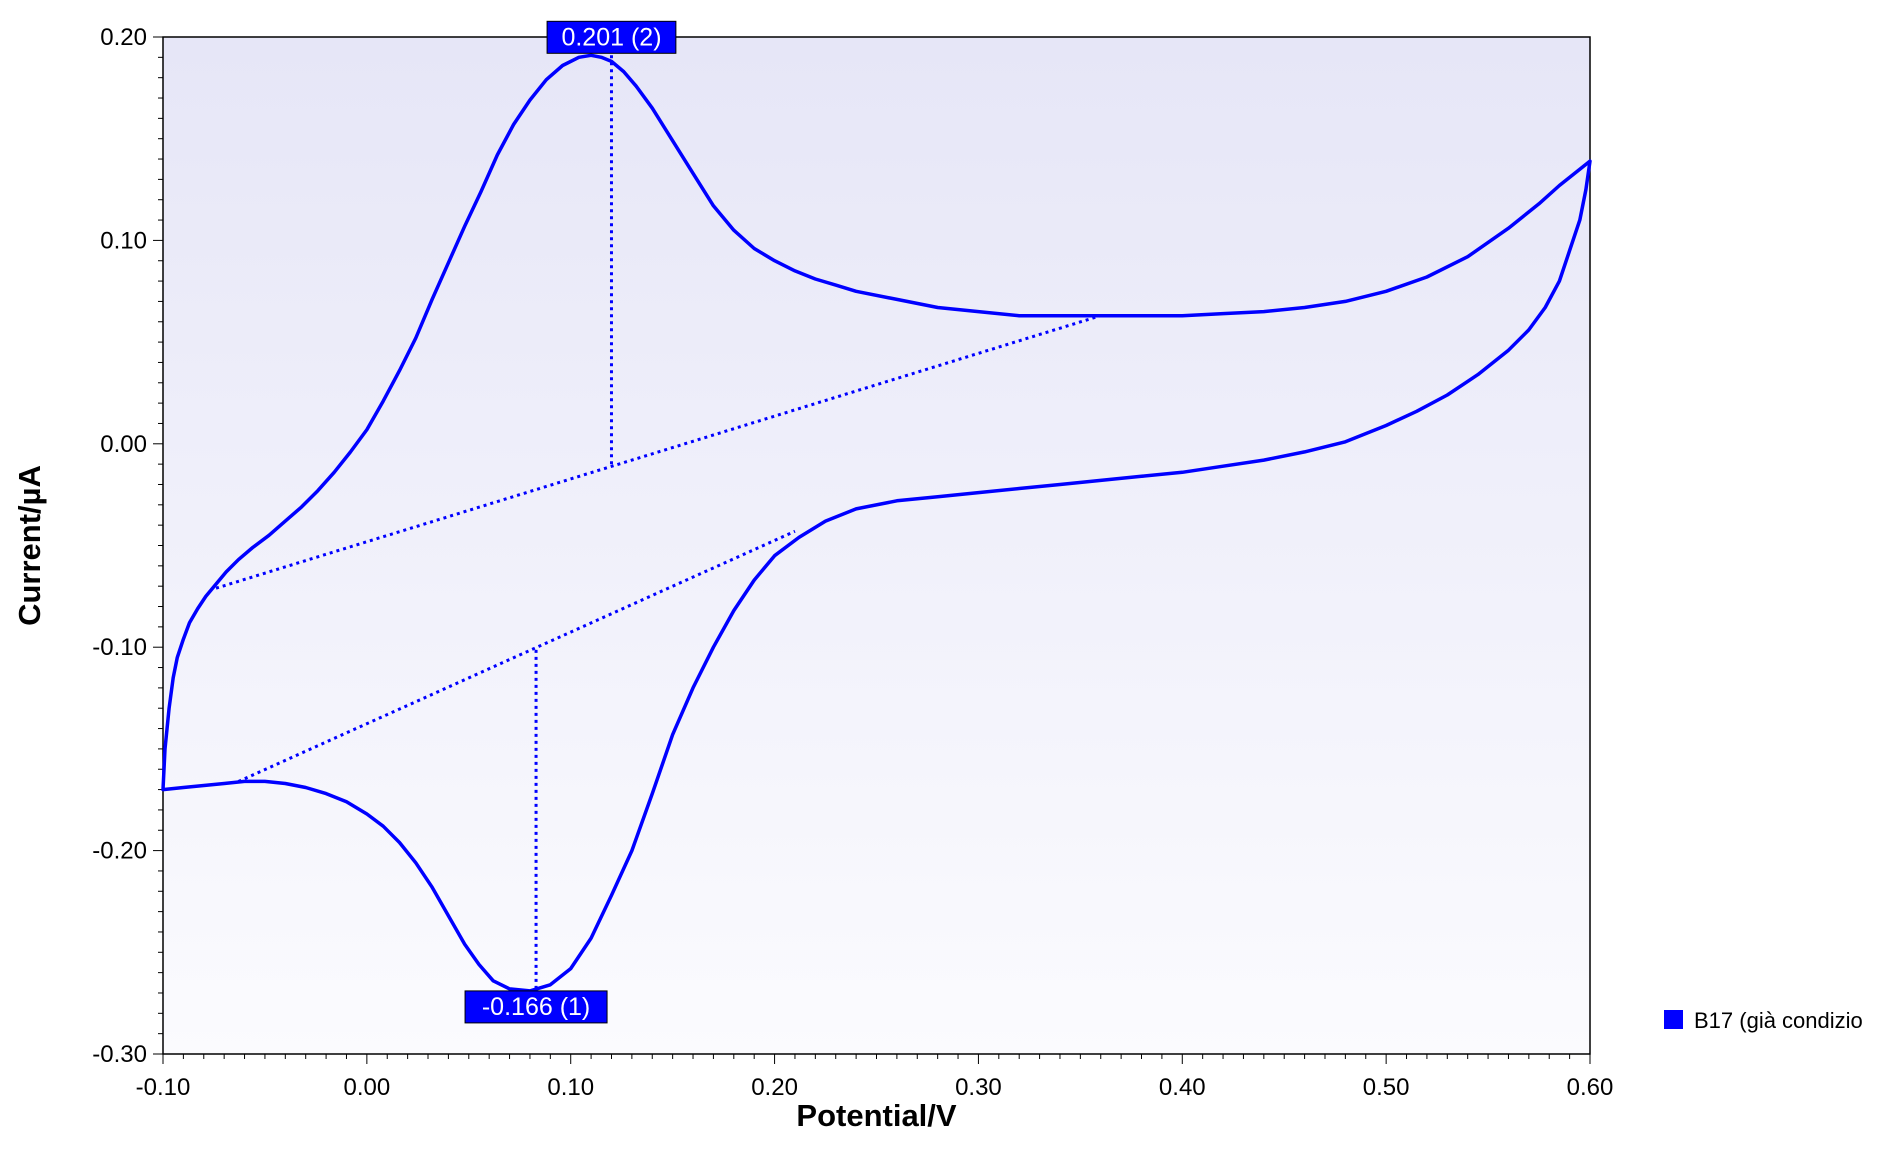  Describe the element at coordinates (1386, 1087) in the screenshot. I see `x-tick-label: 0.50` at that location.